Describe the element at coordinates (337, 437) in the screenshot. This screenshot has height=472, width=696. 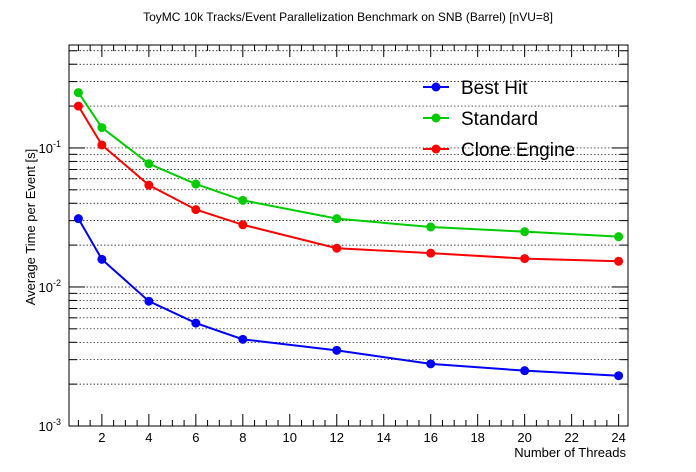
I see `x-tick-label: 12` at that location.